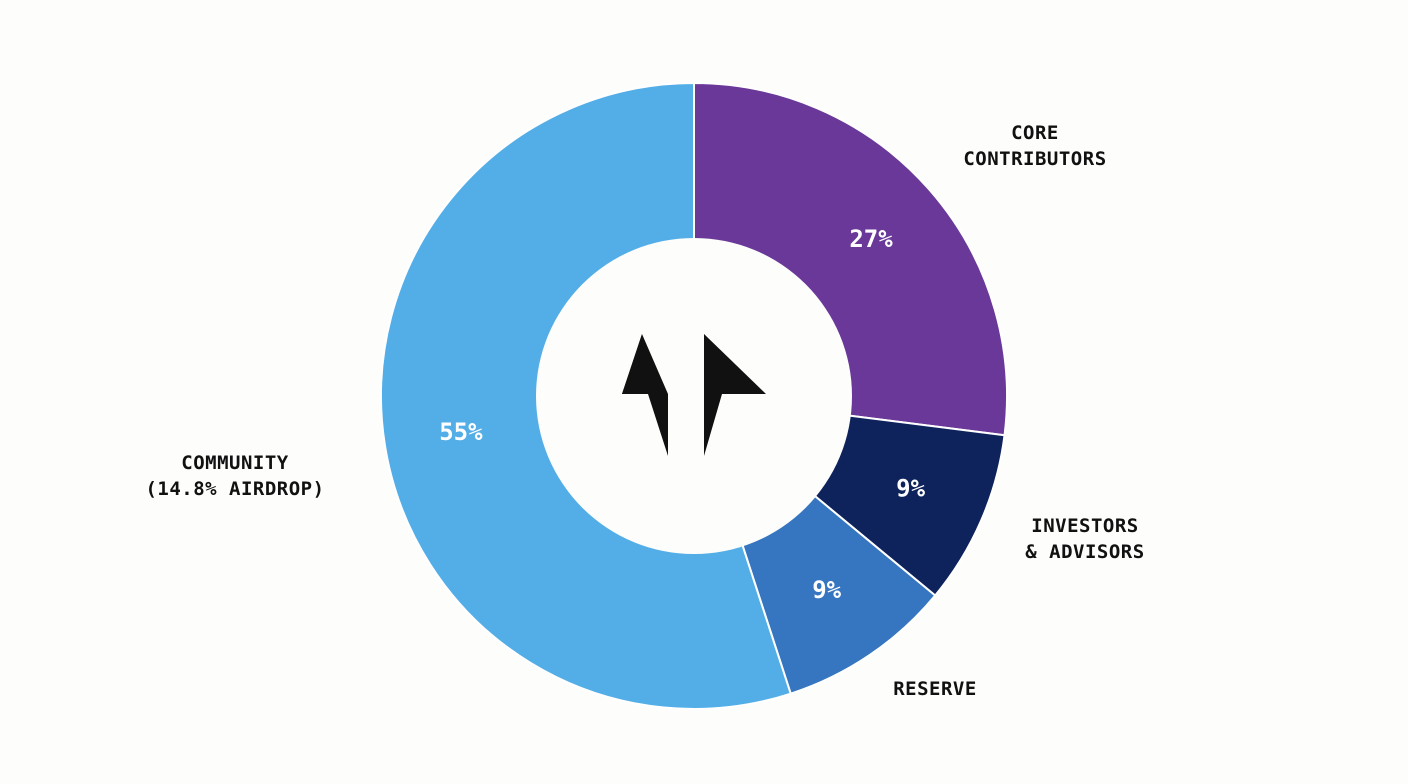 The image size is (1408, 784). I want to click on donut-hole, so click(694, 396).